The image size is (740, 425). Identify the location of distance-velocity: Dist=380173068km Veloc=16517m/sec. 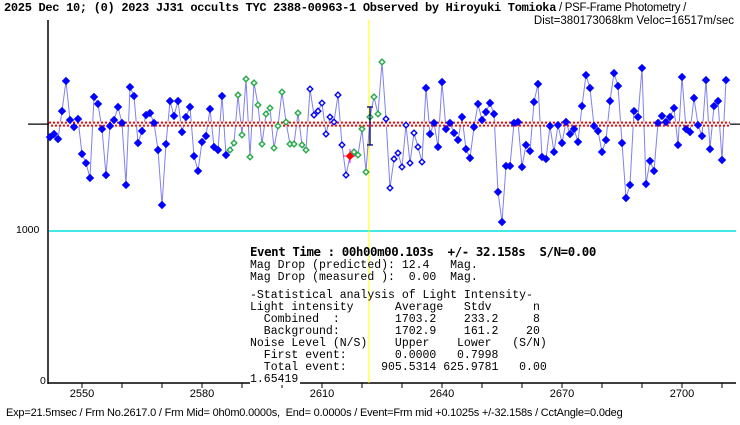
(633, 21).